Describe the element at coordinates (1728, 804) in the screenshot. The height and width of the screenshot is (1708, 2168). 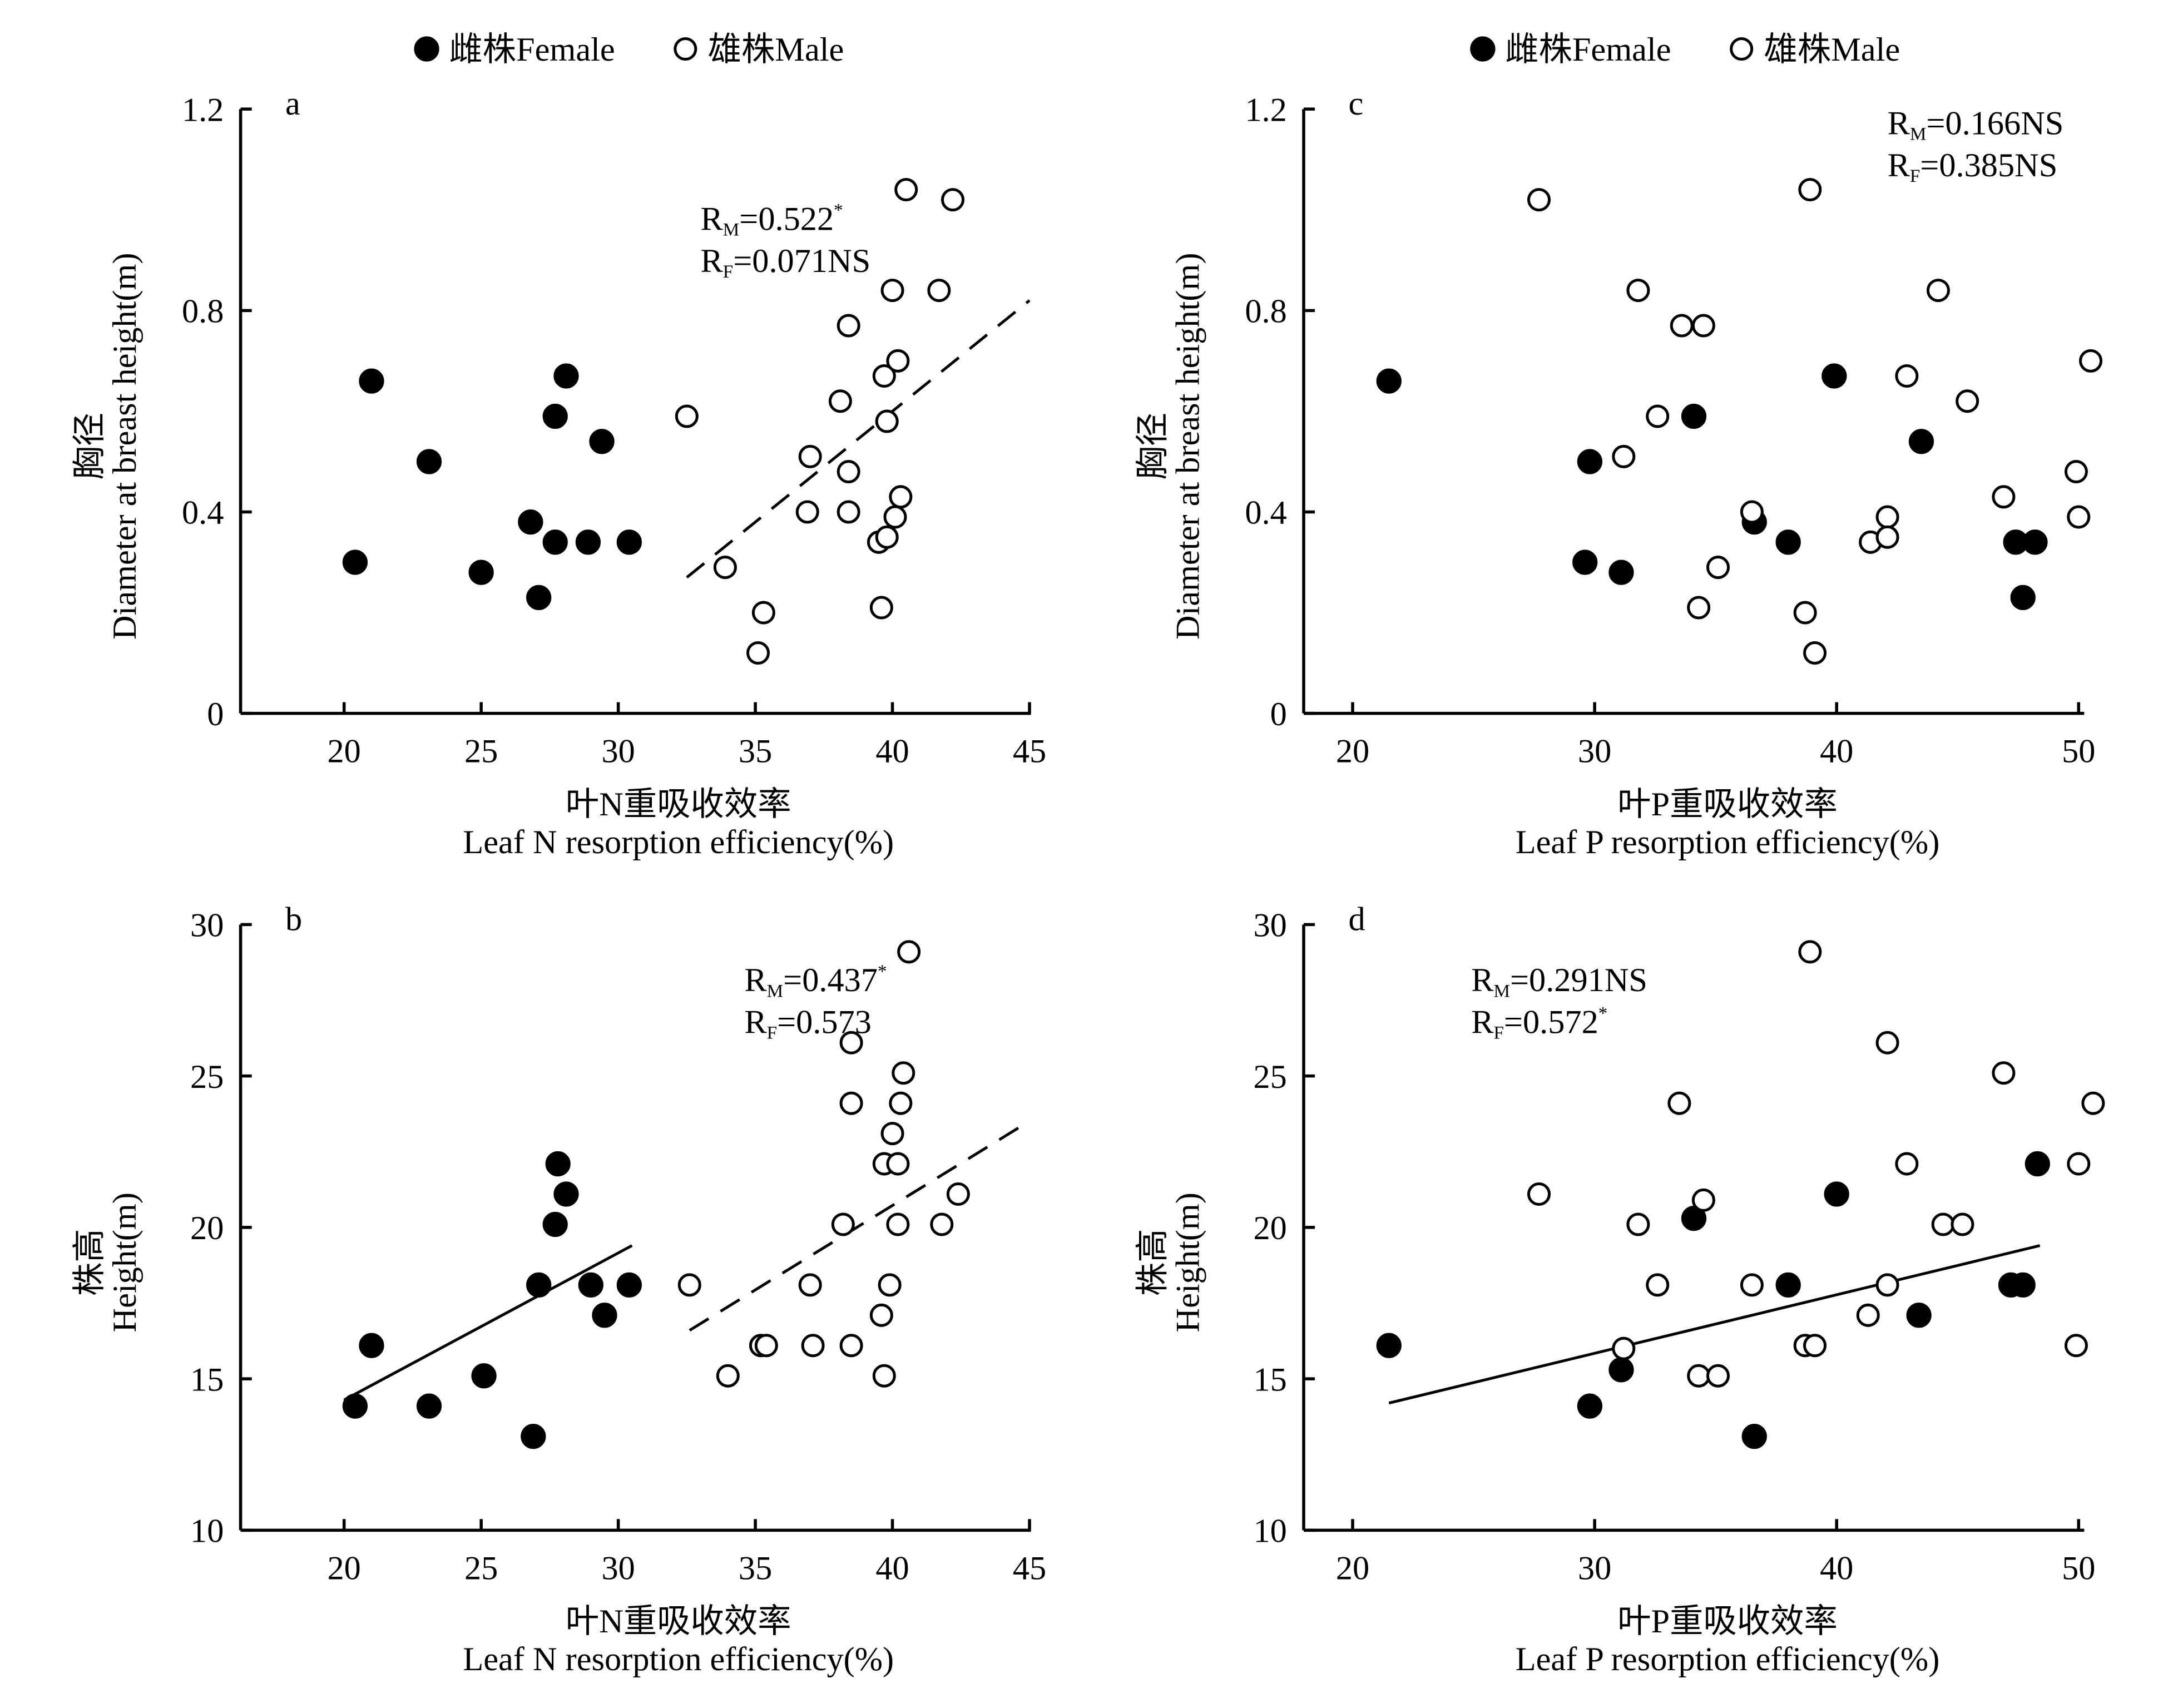
I see `x-axis-label-cn: 叶P重吸收效率` at that location.